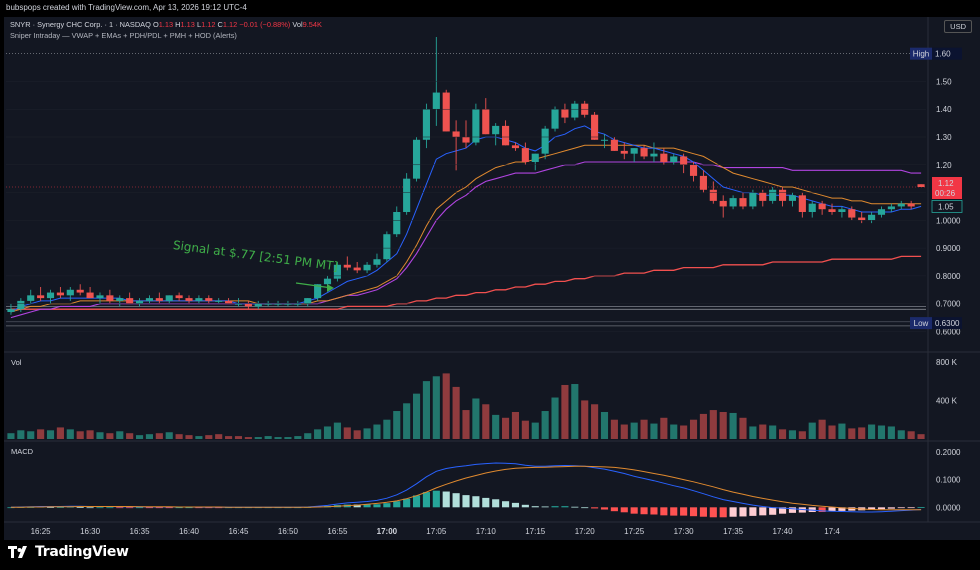  What do you see at coordinates (314, 285) in the screenshot?
I see `signal-arrow` at bounding box center [314, 285].